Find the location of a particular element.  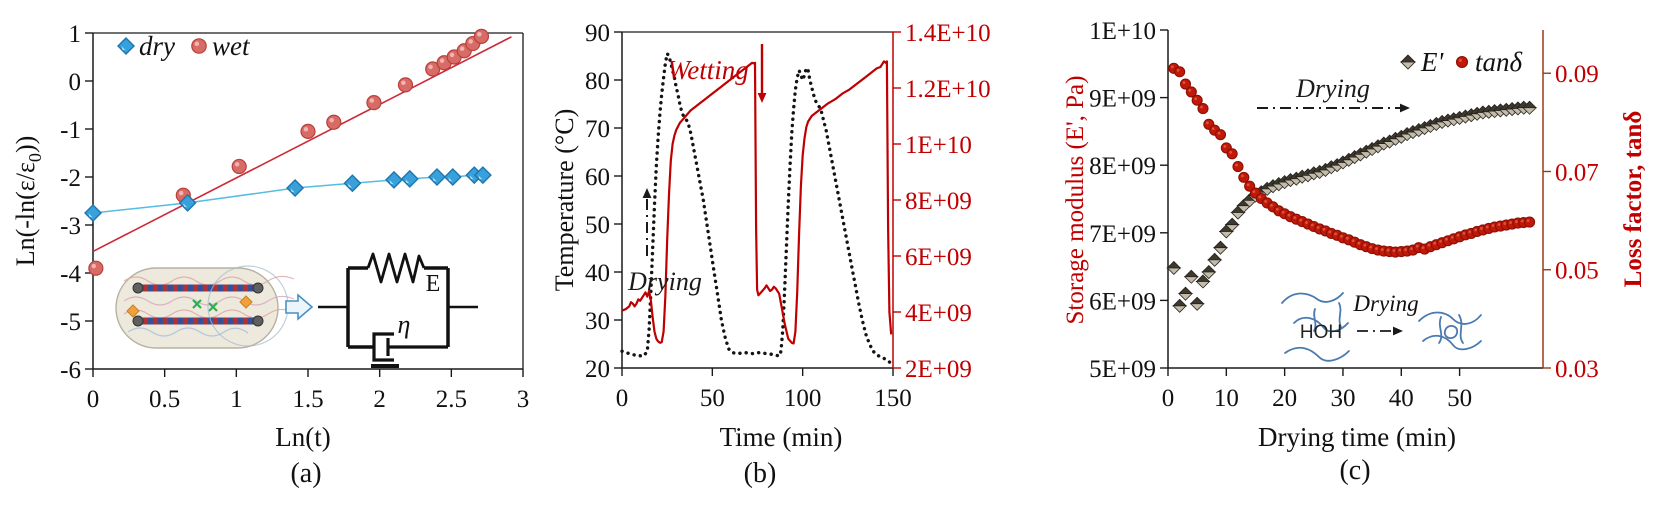

svg-text: dry is located at coordinates (157, 46).